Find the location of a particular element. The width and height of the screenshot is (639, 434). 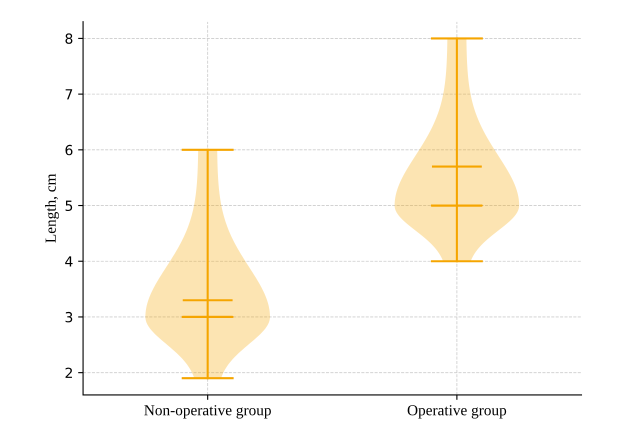

x-tick-label: Non-operative group is located at coordinates (207, 412).